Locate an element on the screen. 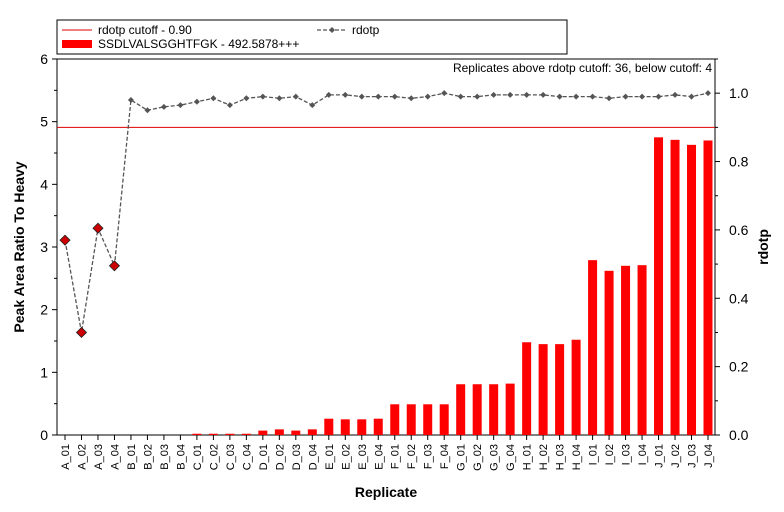 This screenshot has height=512, width=784. x-tick-label: H_04 is located at coordinates (577, 457).